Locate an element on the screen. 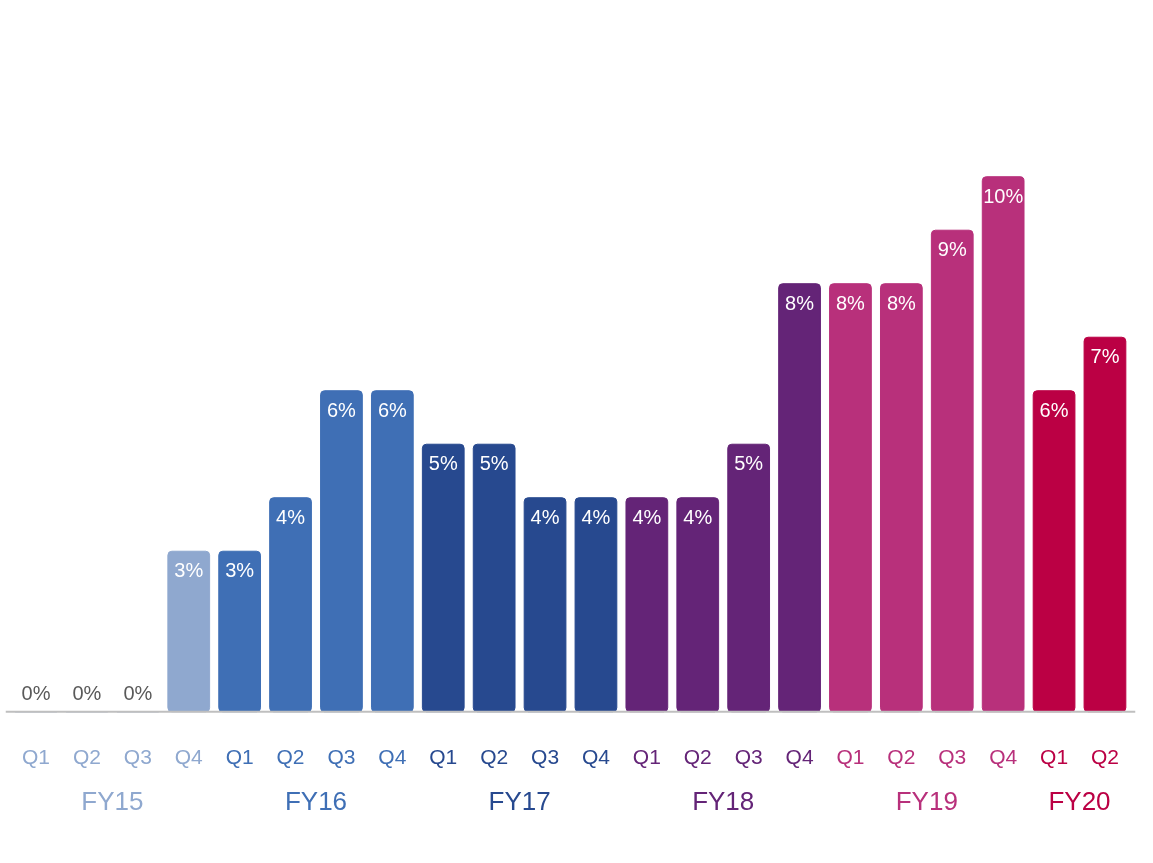  text: FY16 is located at coordinates (316, 800).